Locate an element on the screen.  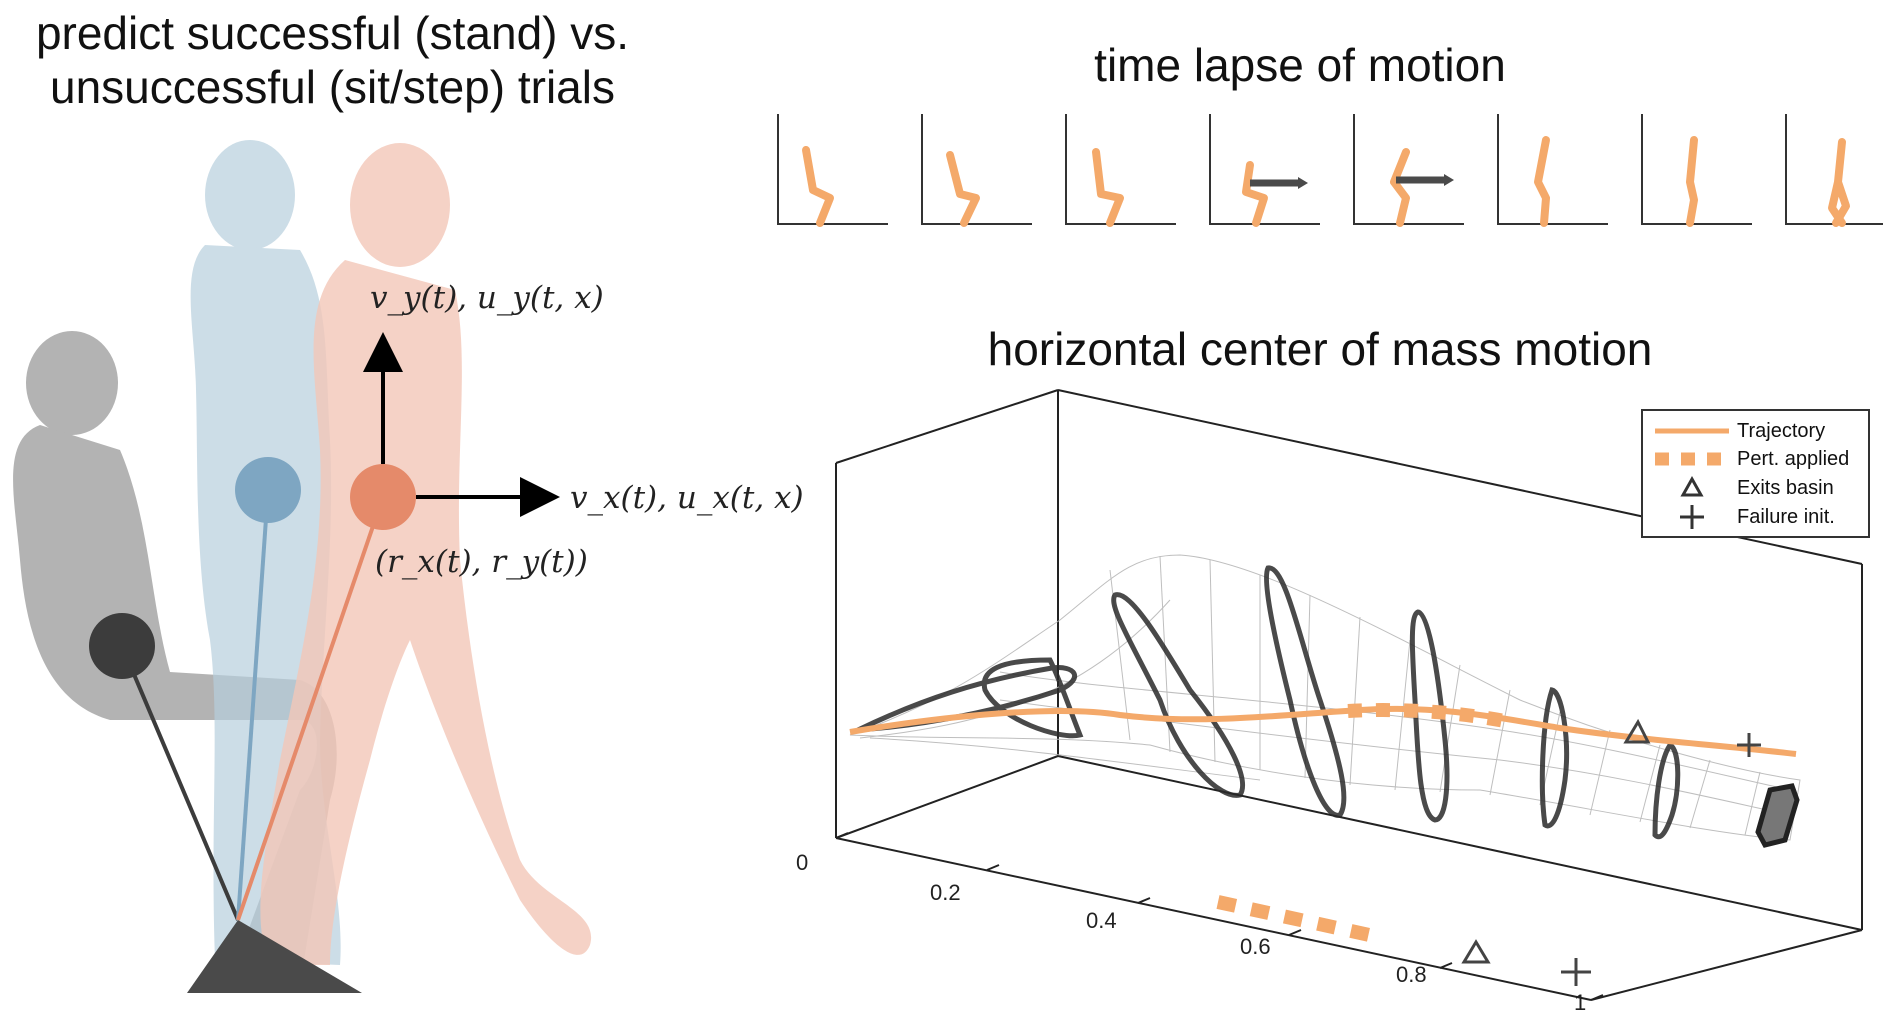
step-rod is located at coordinates (310, 708).